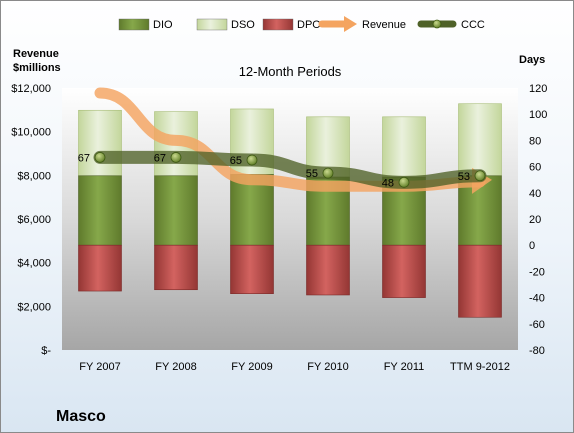  Describe the element at coordinates (312, 174) in the screenshot. I see `ccc-data-label: 55` at that location.